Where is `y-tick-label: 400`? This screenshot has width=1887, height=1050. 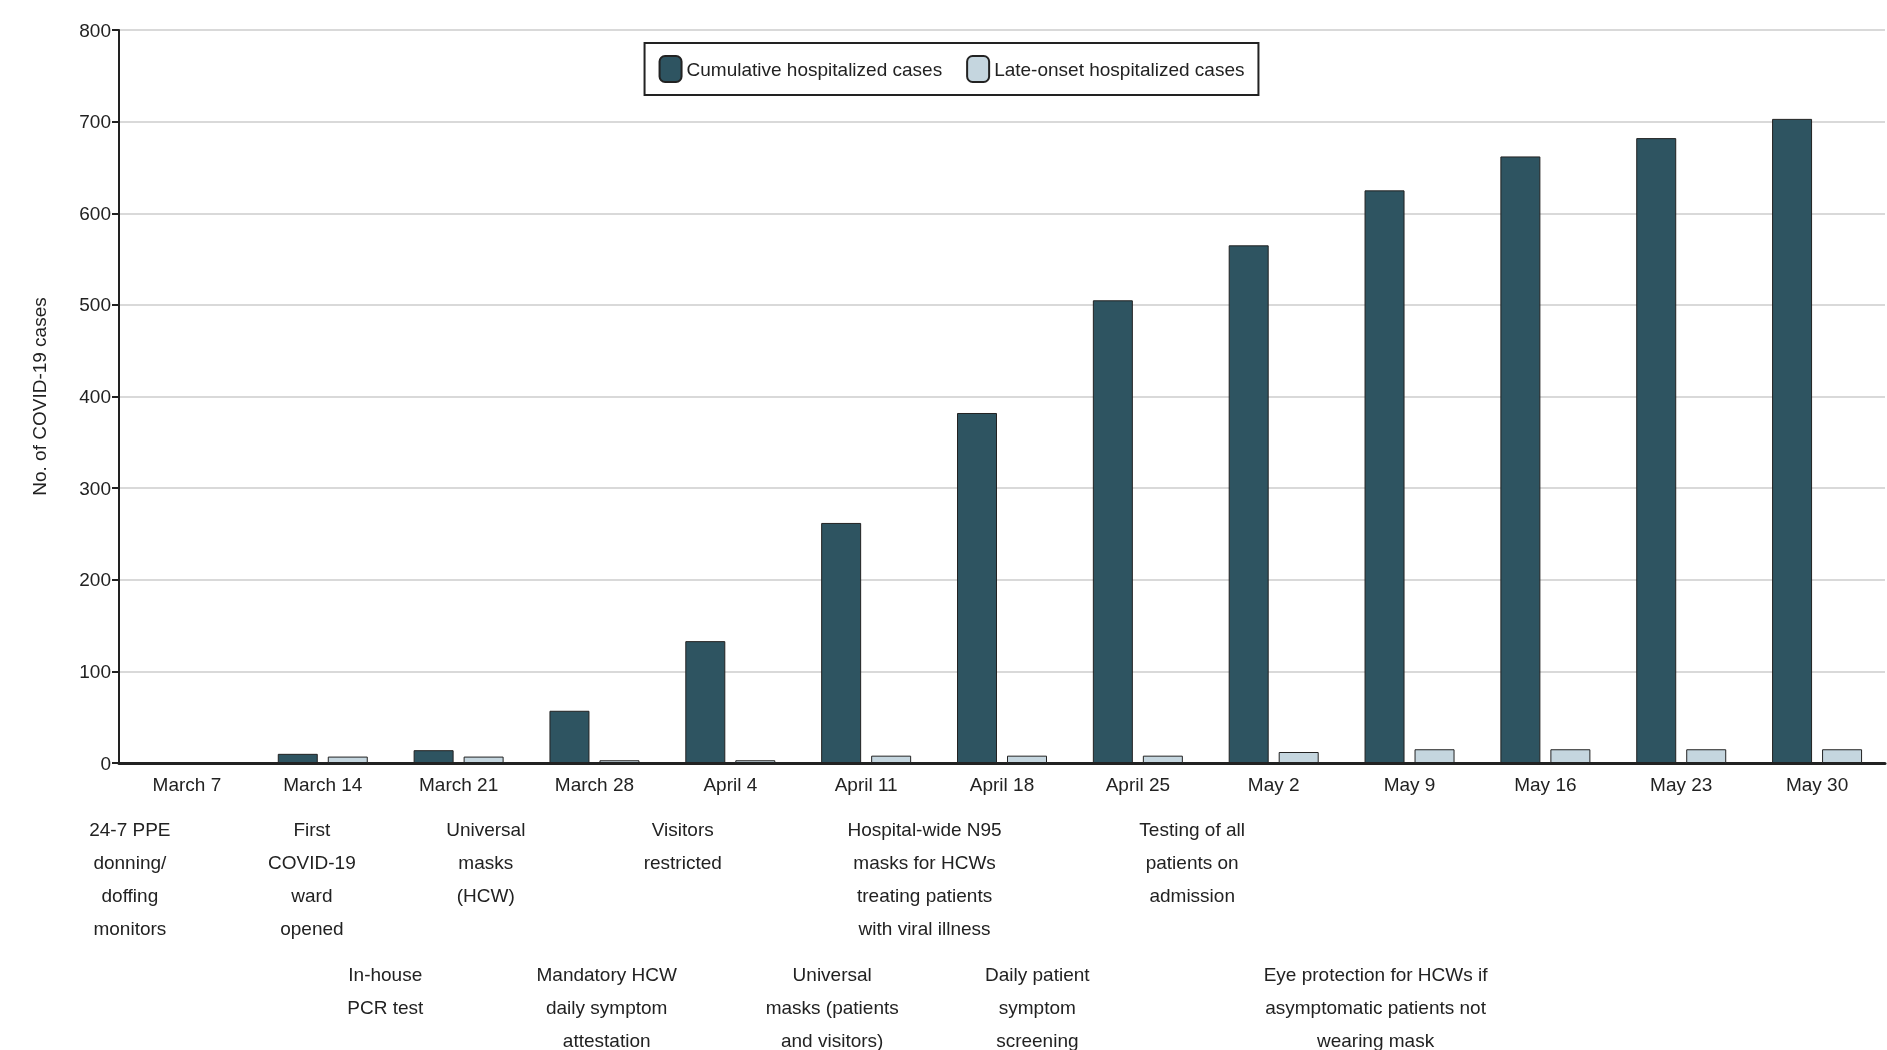 y-tick-label: 400 is located at coordinates (95, 396).